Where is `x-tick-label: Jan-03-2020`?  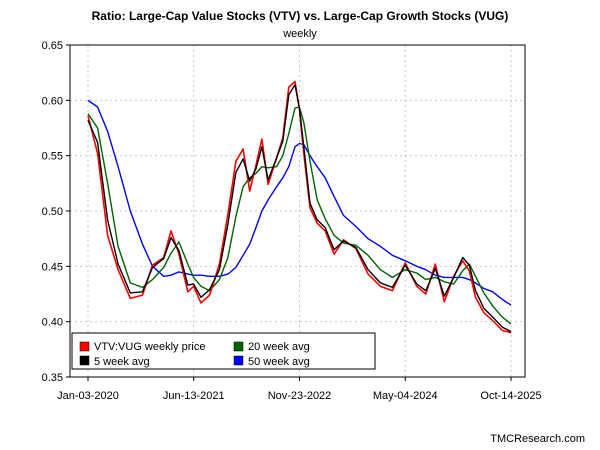 x-tick-label: Jan-03-2020 is located at coordinates (88, 396).